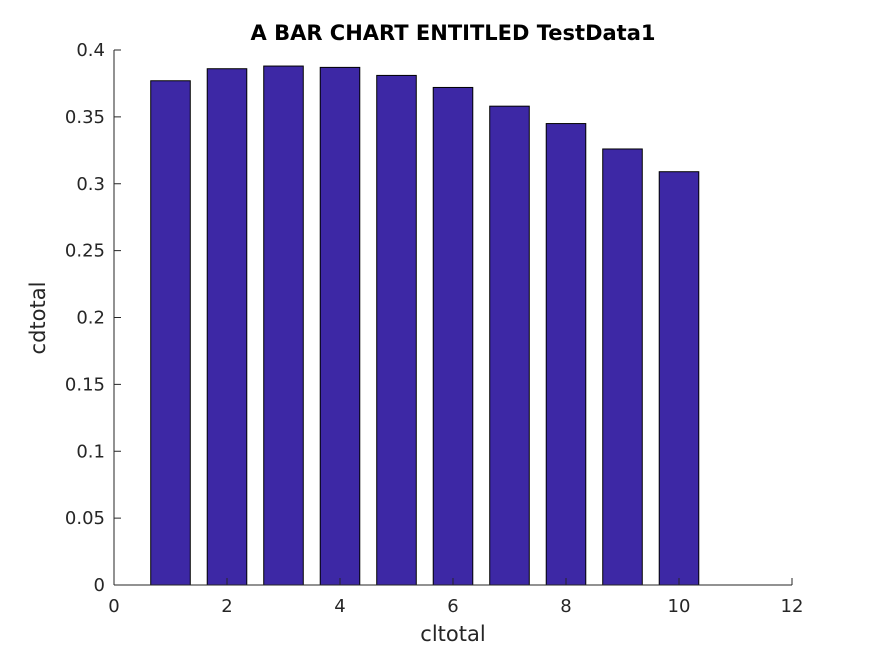 This screenshot has height=656, width=875. I want to click on y-tick-label: 0.1, so click(90, 451).